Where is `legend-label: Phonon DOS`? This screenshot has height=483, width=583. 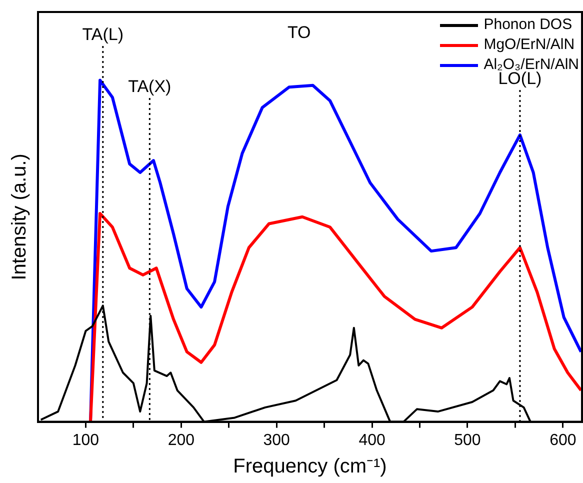 legend-label: Phonon DOS is located at coordinates (528, 25).